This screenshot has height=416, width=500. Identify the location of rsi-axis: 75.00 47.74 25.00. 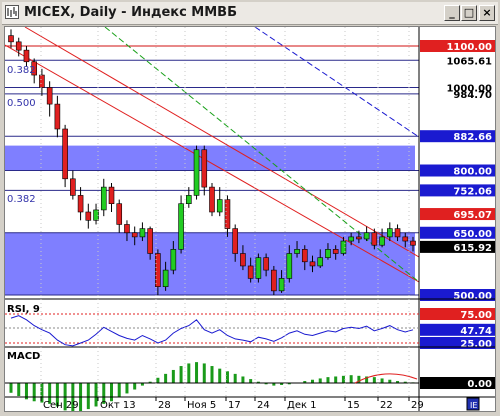
(457, 329).